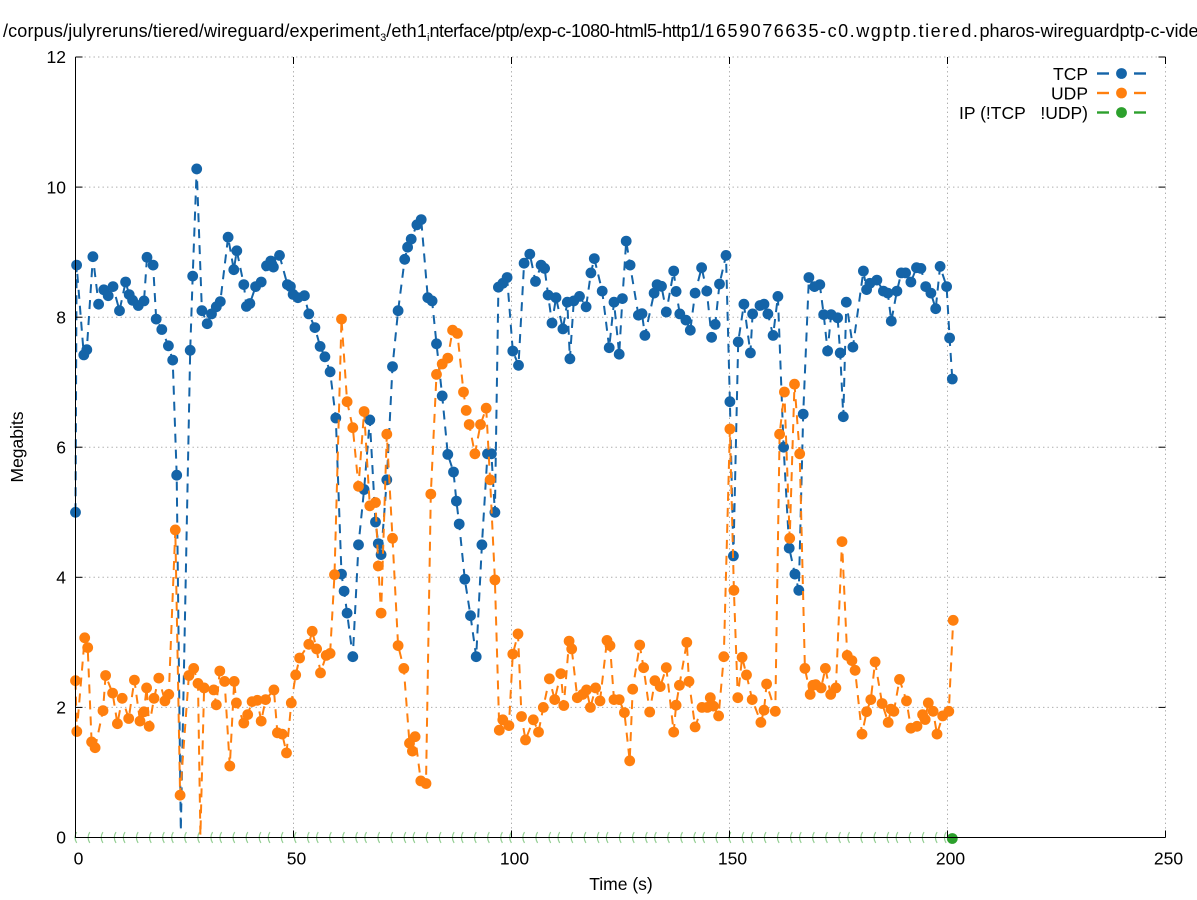 This screenshot has height=900, width=1197. Describe the element at coordinates (61, 708) in the screenshot. I see `svg-text: 2` at that location.